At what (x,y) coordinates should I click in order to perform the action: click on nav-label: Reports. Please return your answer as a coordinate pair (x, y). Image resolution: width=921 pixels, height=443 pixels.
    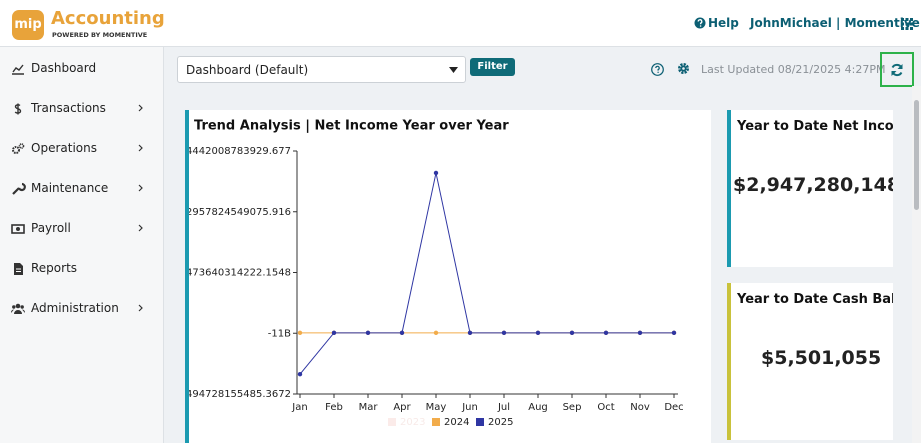
    Looking at the image, I should click on (54, 268).